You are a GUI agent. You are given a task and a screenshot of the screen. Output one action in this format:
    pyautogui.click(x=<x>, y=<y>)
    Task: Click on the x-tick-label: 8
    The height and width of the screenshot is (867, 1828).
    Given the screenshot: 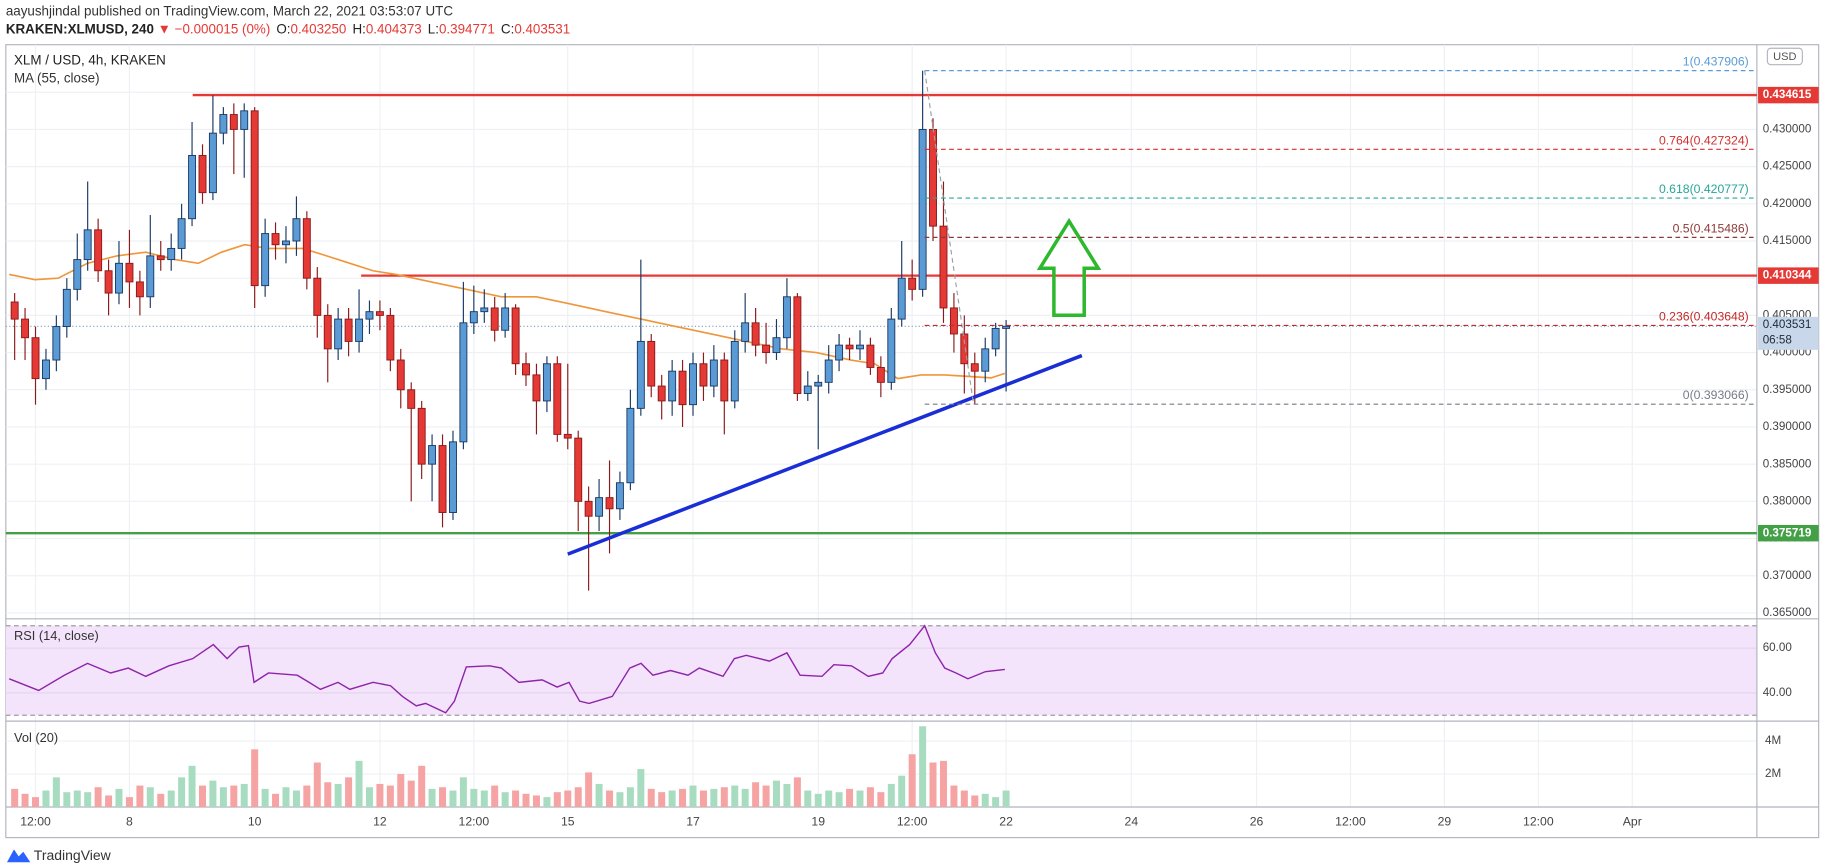 What is the action you would take?
    pyautogui.click(x=129, y=822)
    